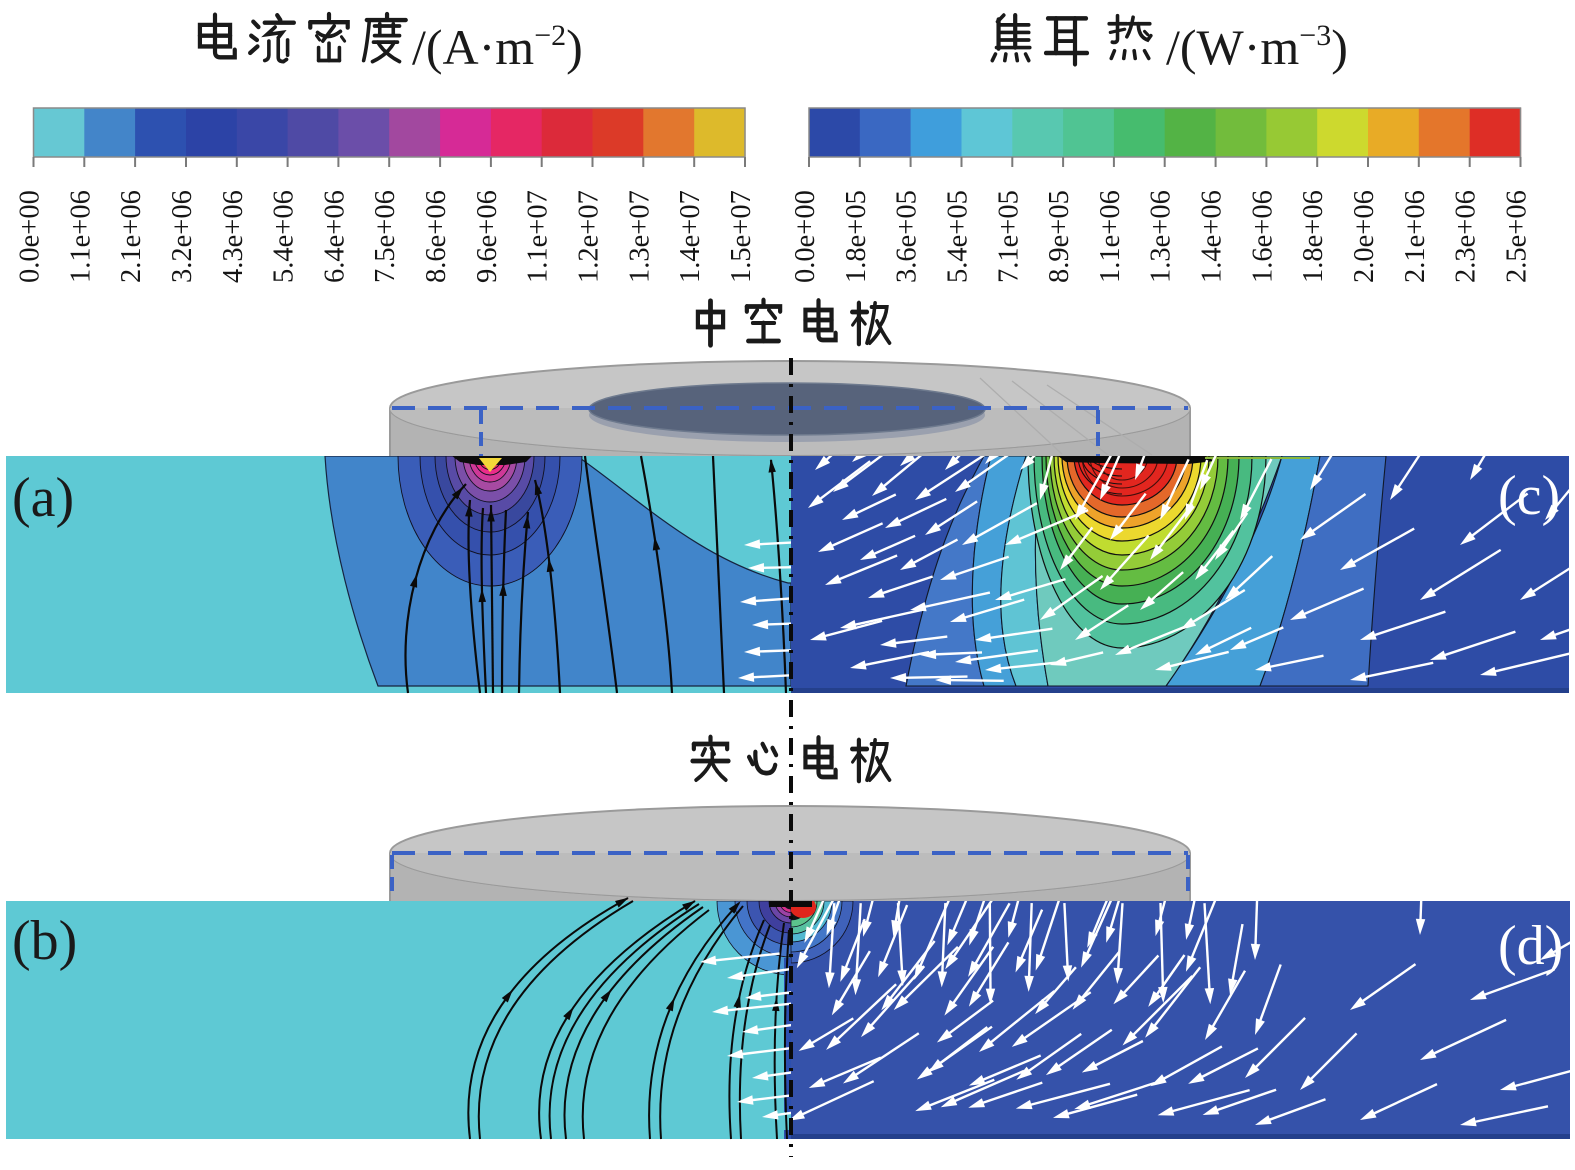 The image size is (1575, 1170). I want to click on svg-text: (b), so click(44, 941).